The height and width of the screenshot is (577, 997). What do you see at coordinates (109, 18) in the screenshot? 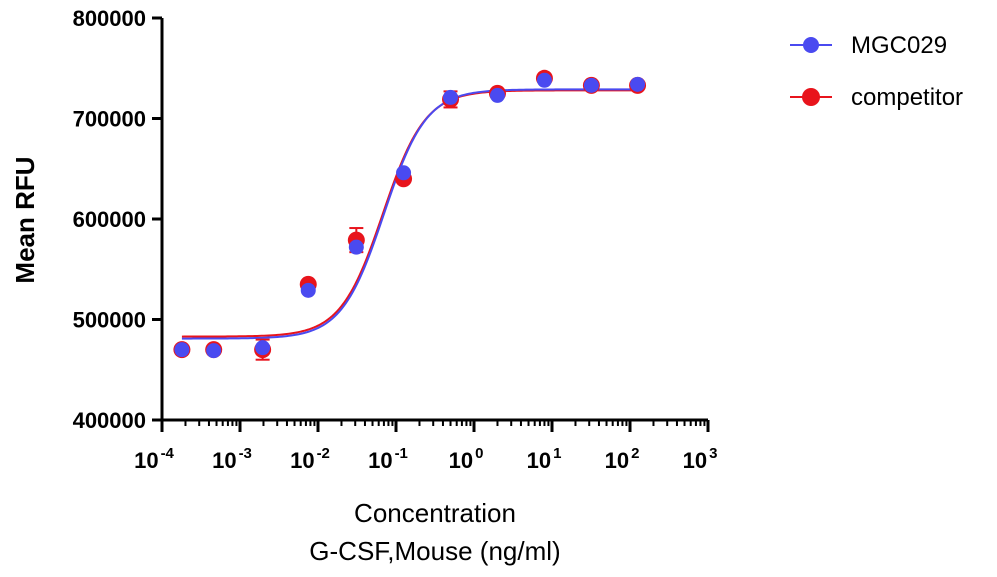
I see `y-tick-label: 800000` at bounding box center [109, 18].